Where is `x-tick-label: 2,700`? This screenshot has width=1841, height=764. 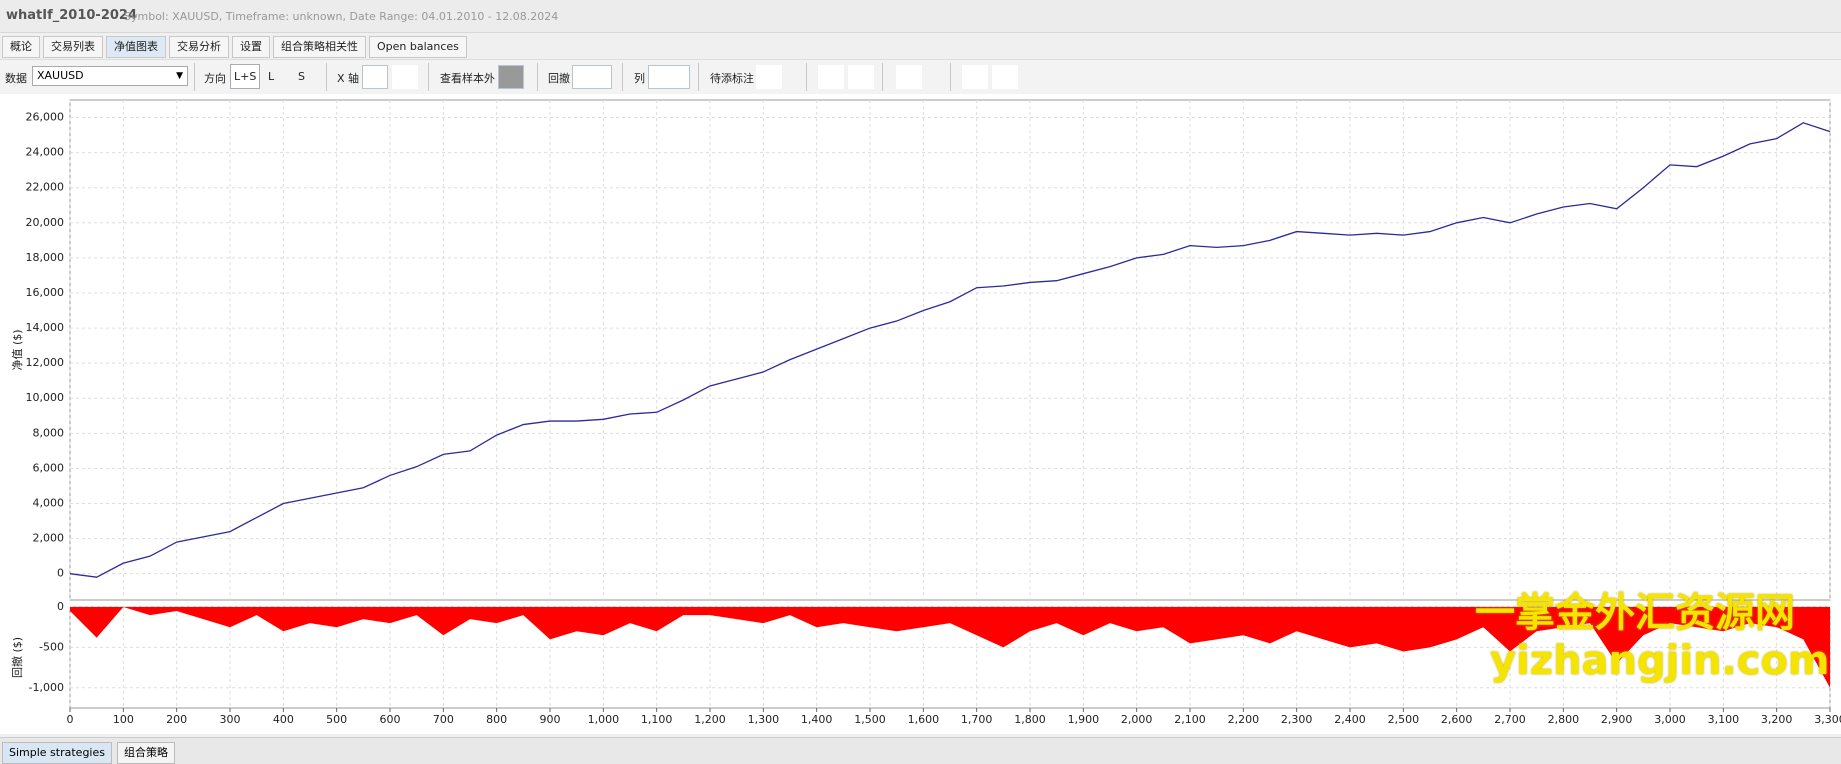 x-tick-label: 2,700 is located at coordinates (1510, 719).